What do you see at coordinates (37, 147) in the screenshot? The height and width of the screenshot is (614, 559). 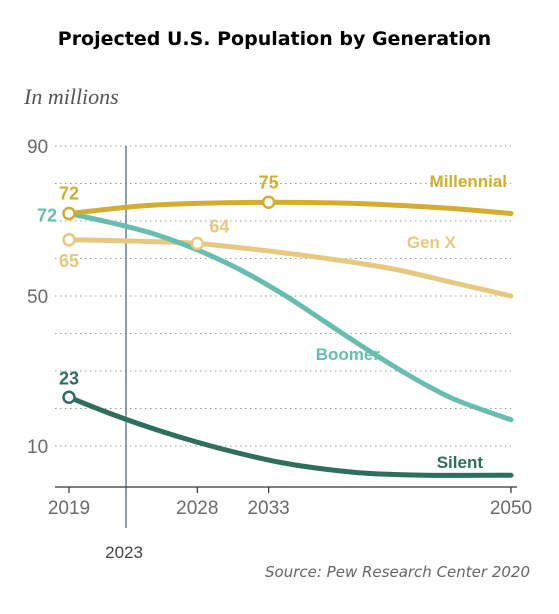 I see `y-tick-label: 90` at bounding box center [37, 147].